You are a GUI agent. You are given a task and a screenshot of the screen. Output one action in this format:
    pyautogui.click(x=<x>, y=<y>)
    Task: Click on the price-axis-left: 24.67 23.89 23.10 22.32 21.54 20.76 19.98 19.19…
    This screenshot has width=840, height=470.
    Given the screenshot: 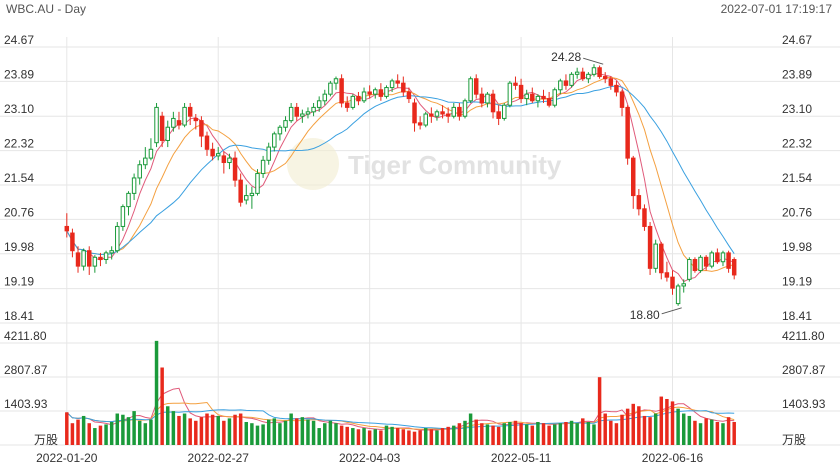 What is the action you would take?
    pyautogui.click(x=31, y=240)
    